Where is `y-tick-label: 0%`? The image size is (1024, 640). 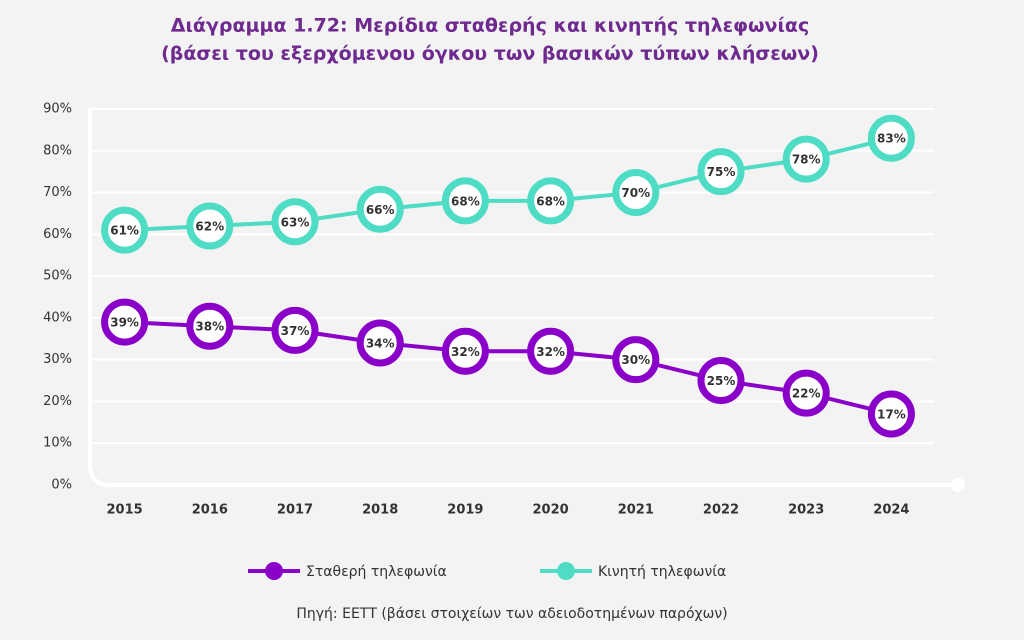
y-tick-label: 0% is located at coordinates (61, 485).